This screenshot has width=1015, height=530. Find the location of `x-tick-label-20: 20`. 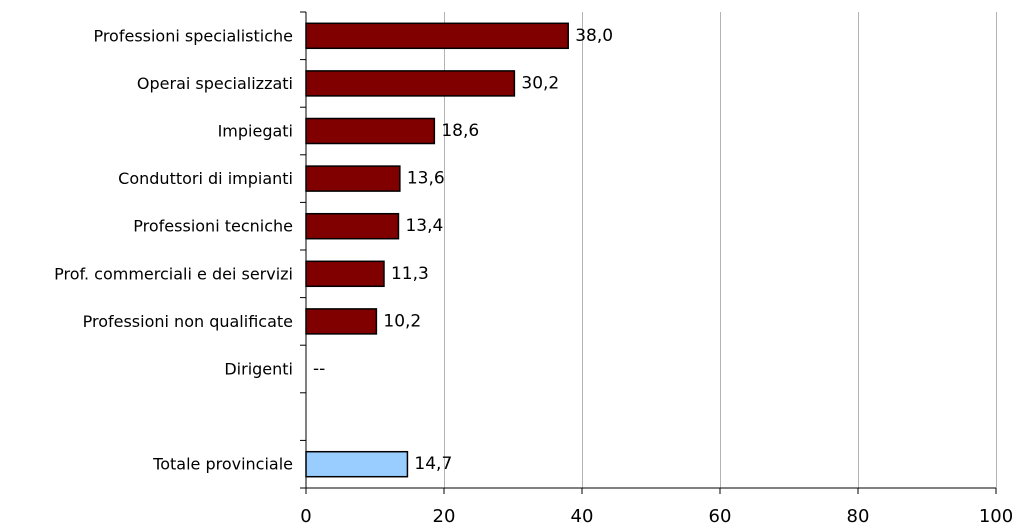

x-tick-label-20: 20 is located at coordinates (444, 516).